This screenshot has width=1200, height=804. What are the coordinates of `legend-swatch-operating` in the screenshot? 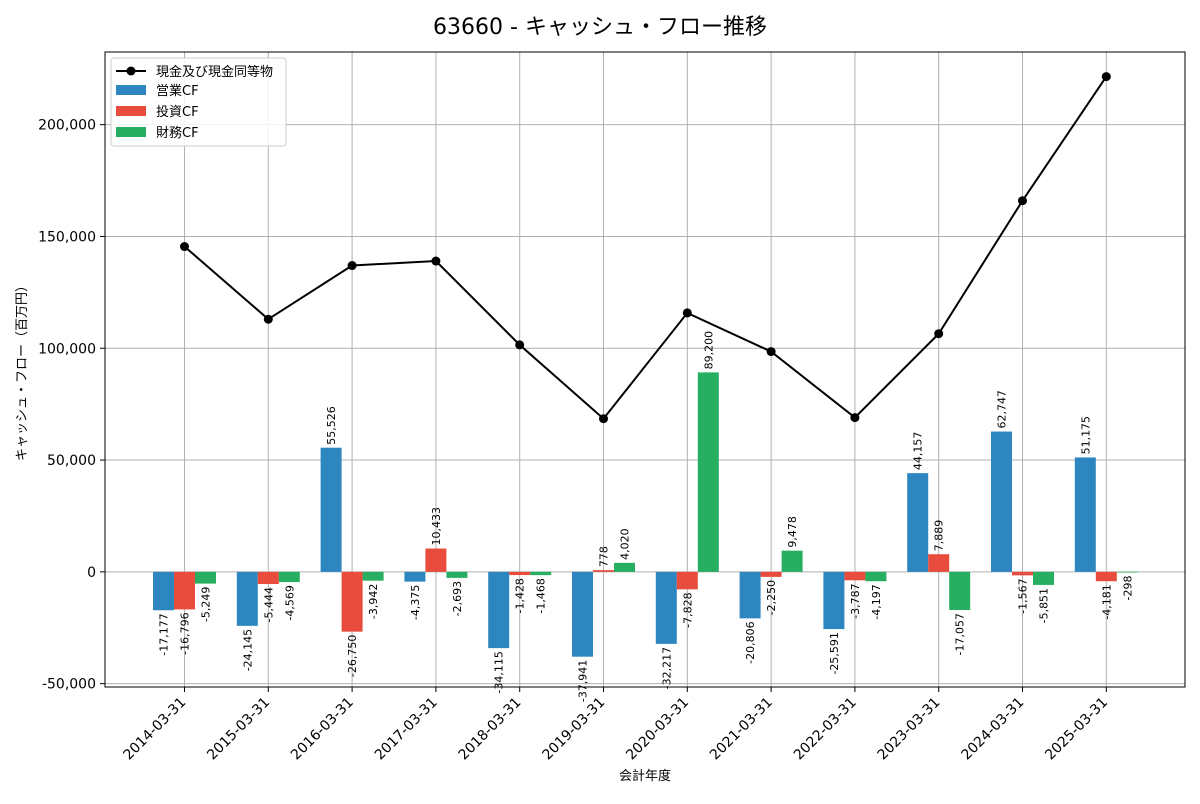 It's located at (131, 90).